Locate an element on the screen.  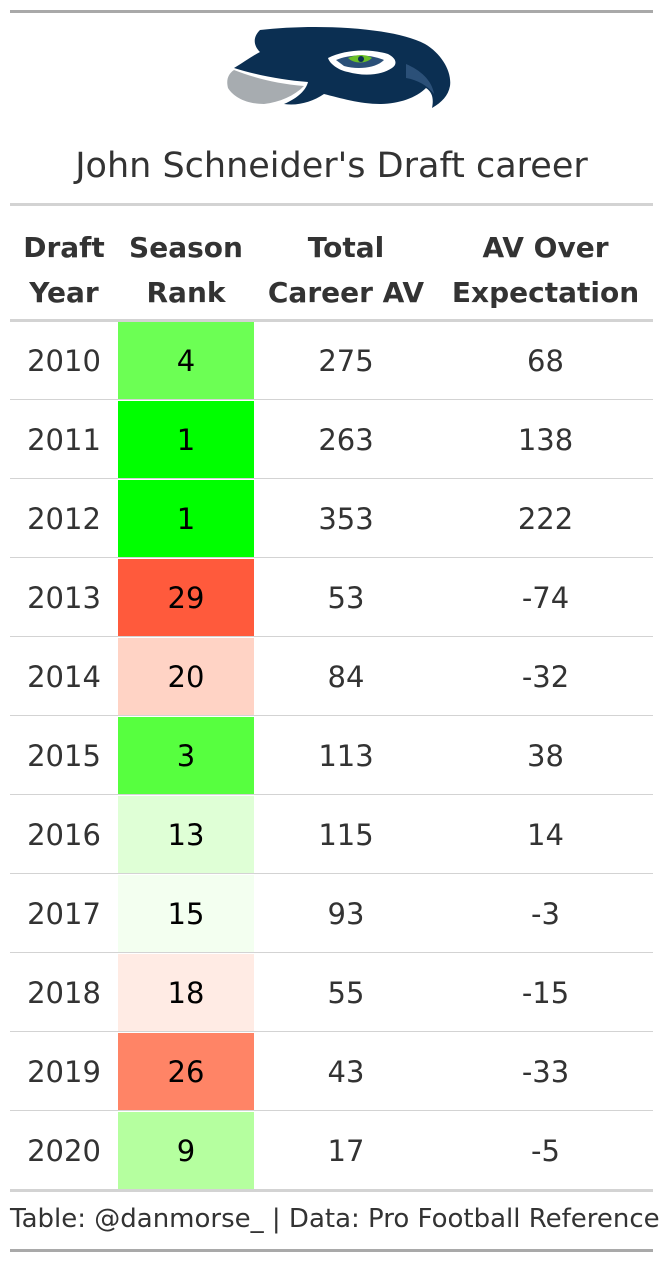
av-over-expectation-cell: -33 is located at coordinates (545, 1072).